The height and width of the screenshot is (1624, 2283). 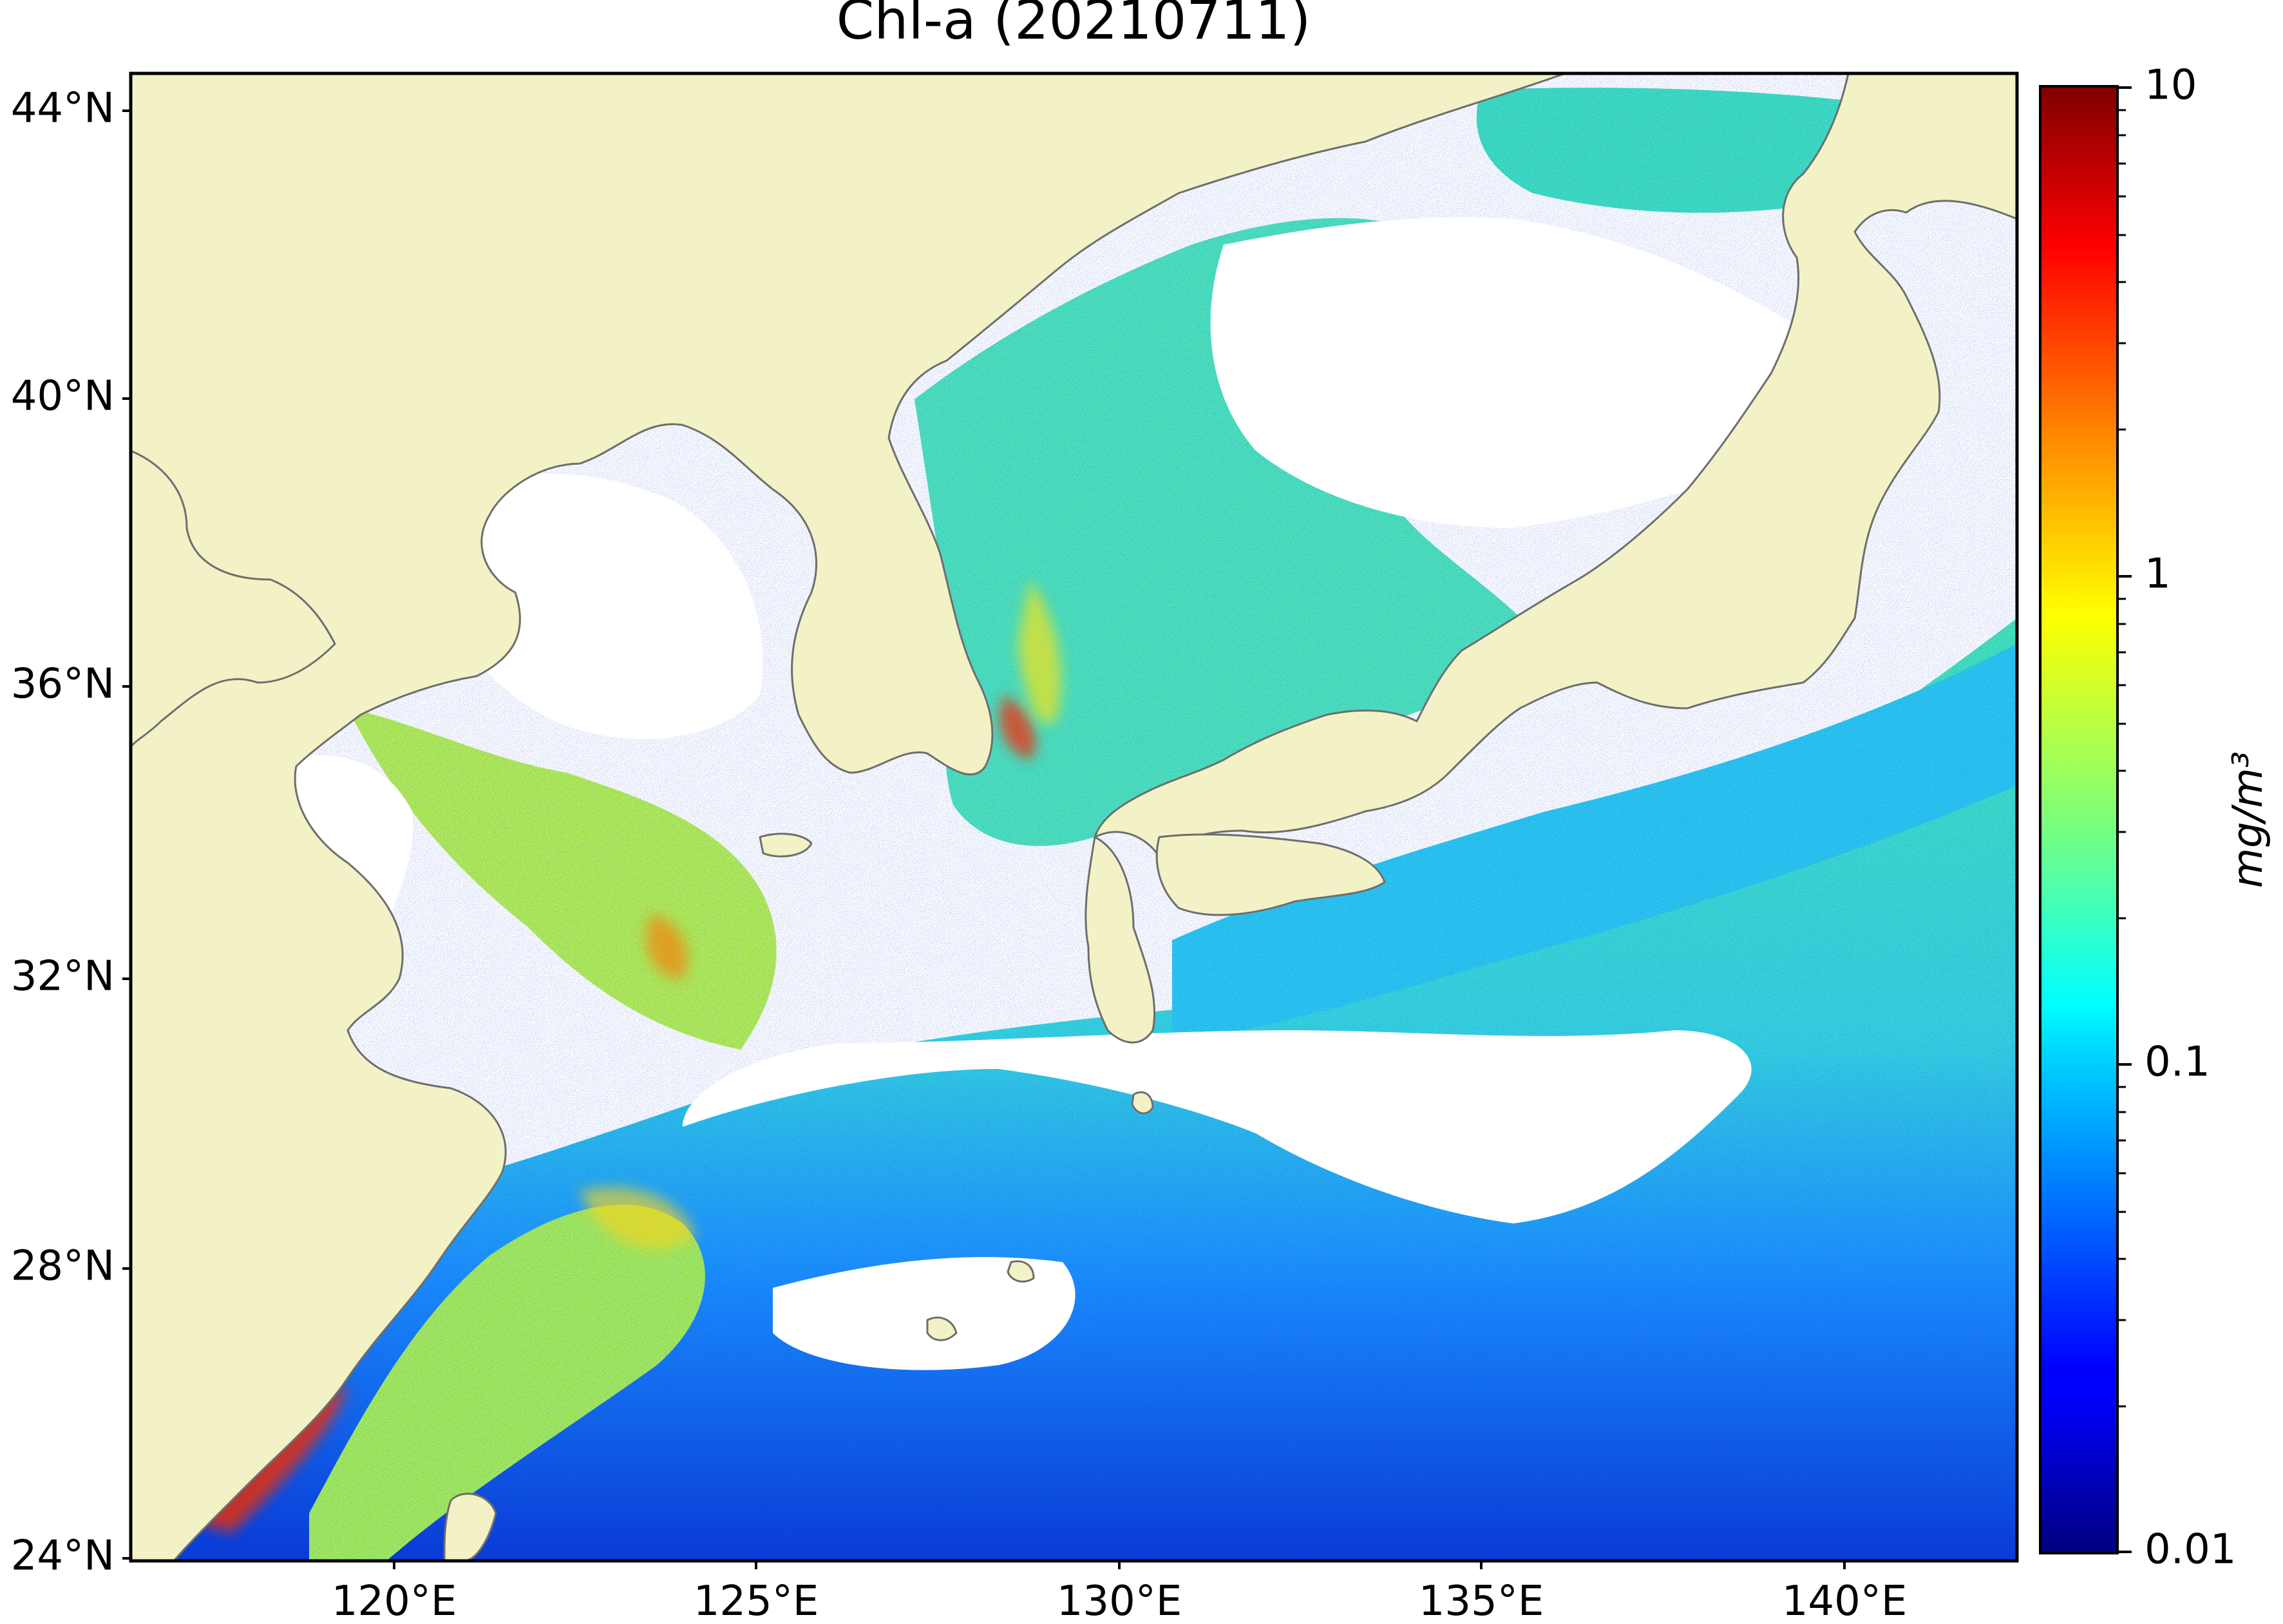 What do you see at coordinates (786, 846) in the screenshot?
I see `jeju-island` at bounding box center [786, 846].